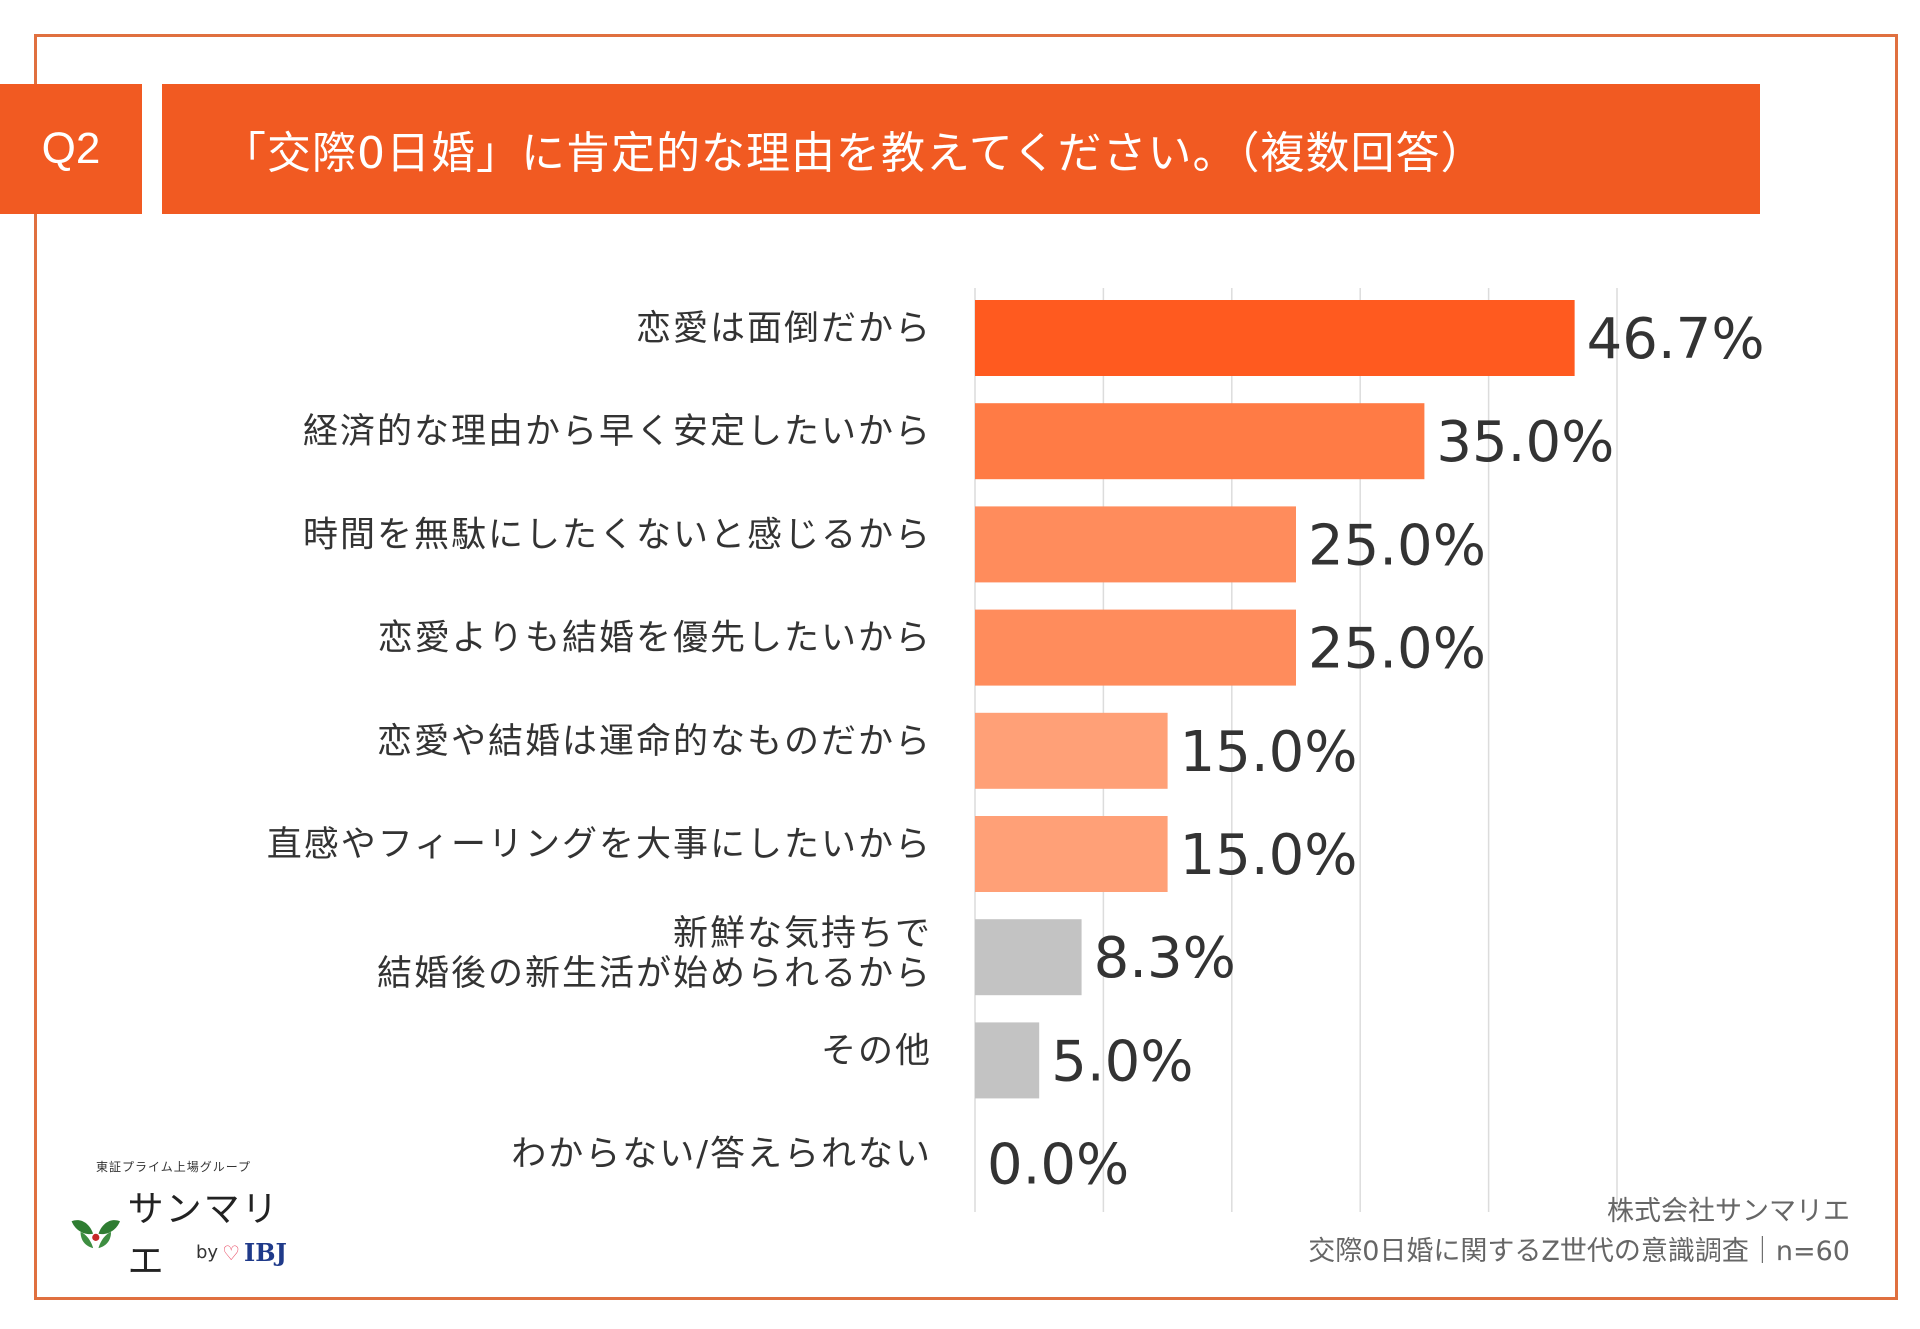 This screenshot has width=1920, height=1329. I want to click on source-note: 株式会社サンマリエ 交際0日婚に関するZ世代の意識調査｜n=60, so click(1579, 1232).